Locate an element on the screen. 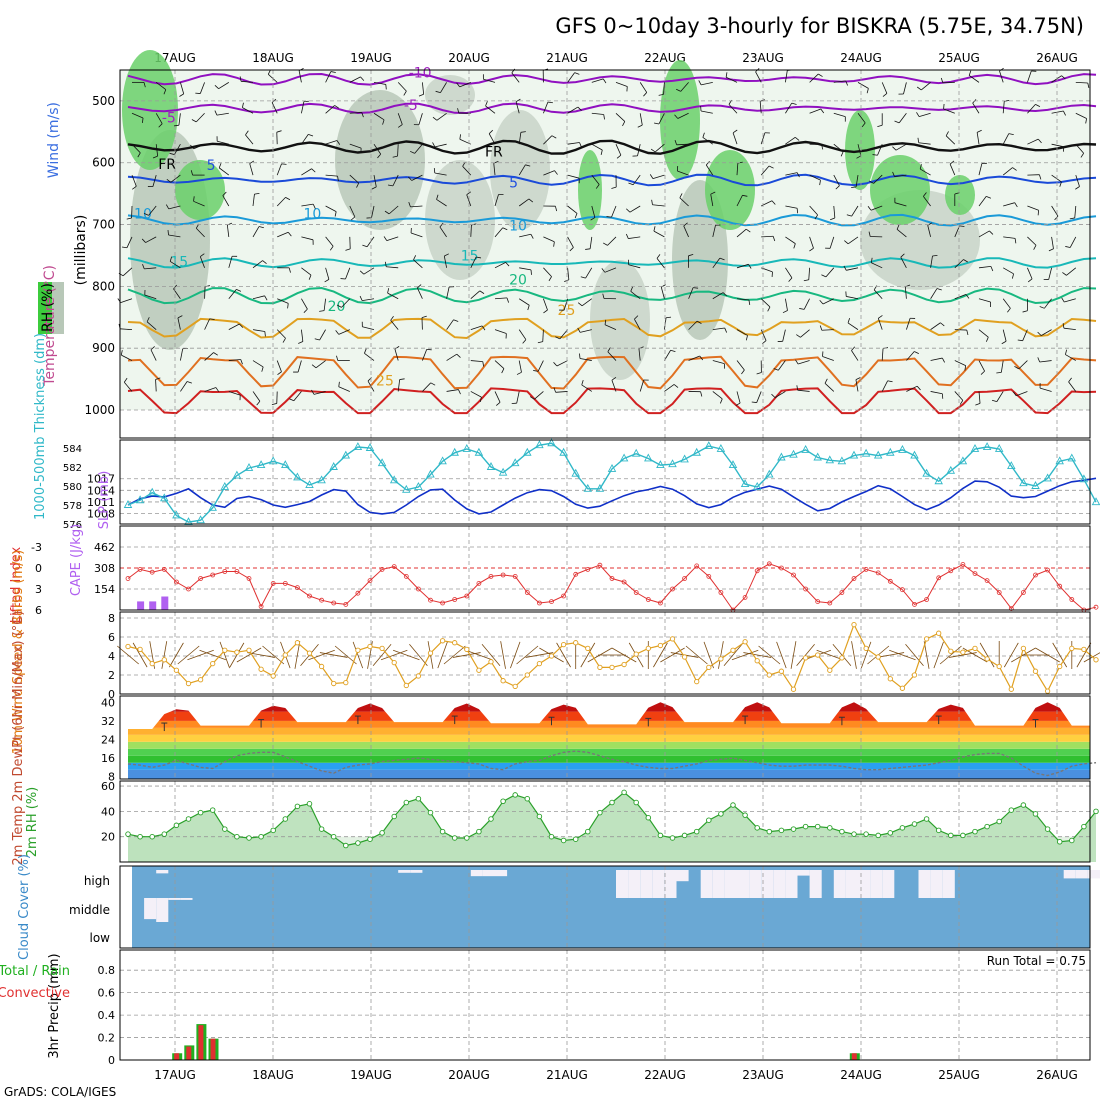 This screenshot has width=1100, height=1100. cape-bar is located at coordinates (141, 605).